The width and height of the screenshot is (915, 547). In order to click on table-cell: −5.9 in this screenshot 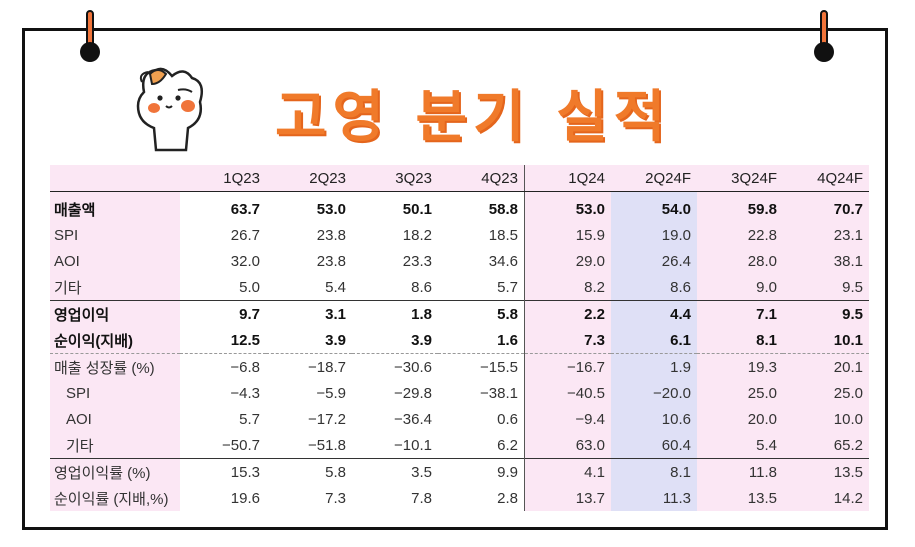, I will do `click(331, 393)`.